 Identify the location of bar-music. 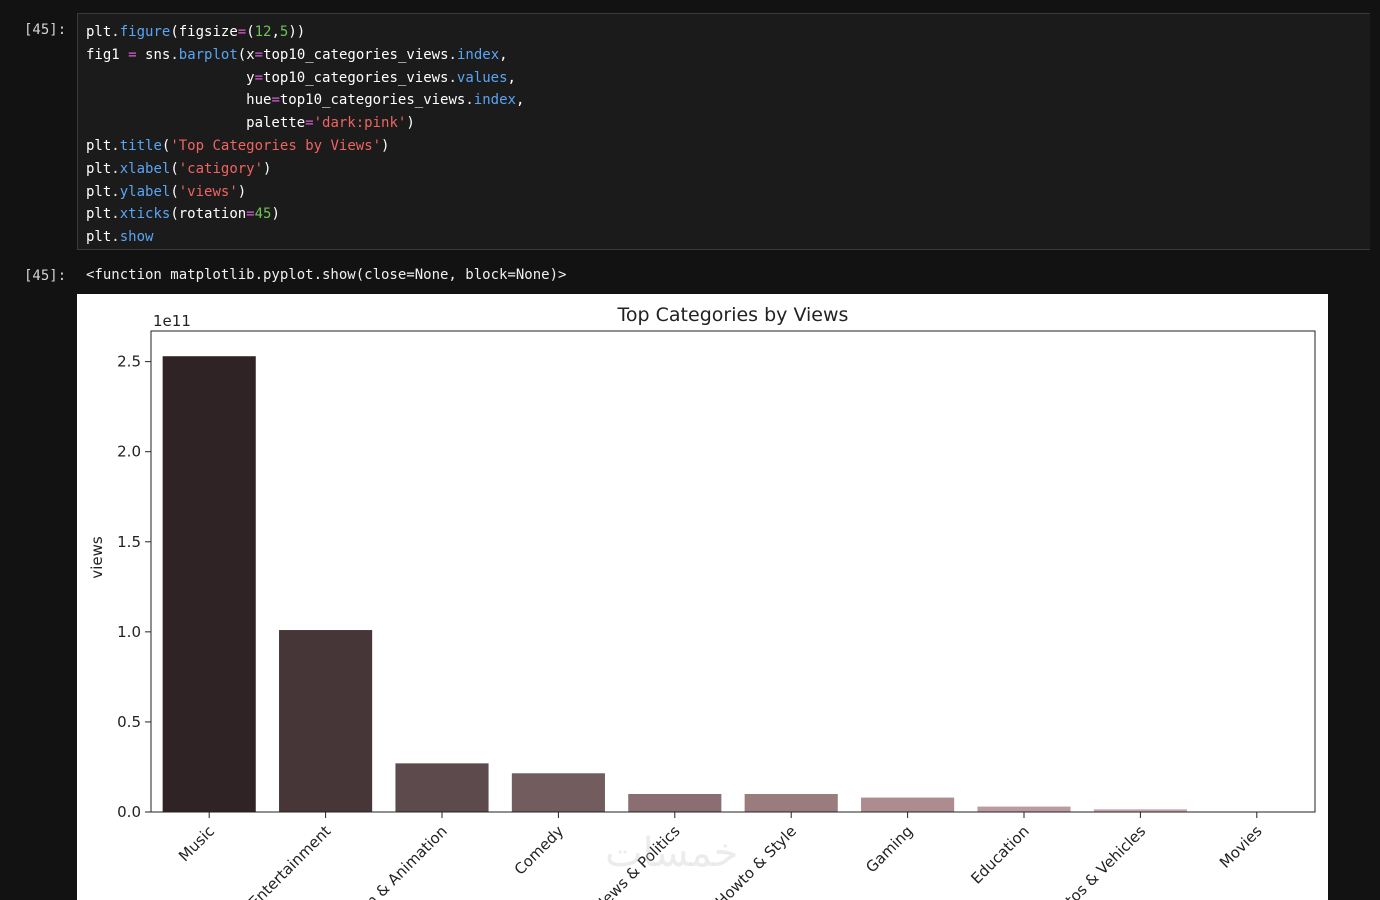
(209, 584).